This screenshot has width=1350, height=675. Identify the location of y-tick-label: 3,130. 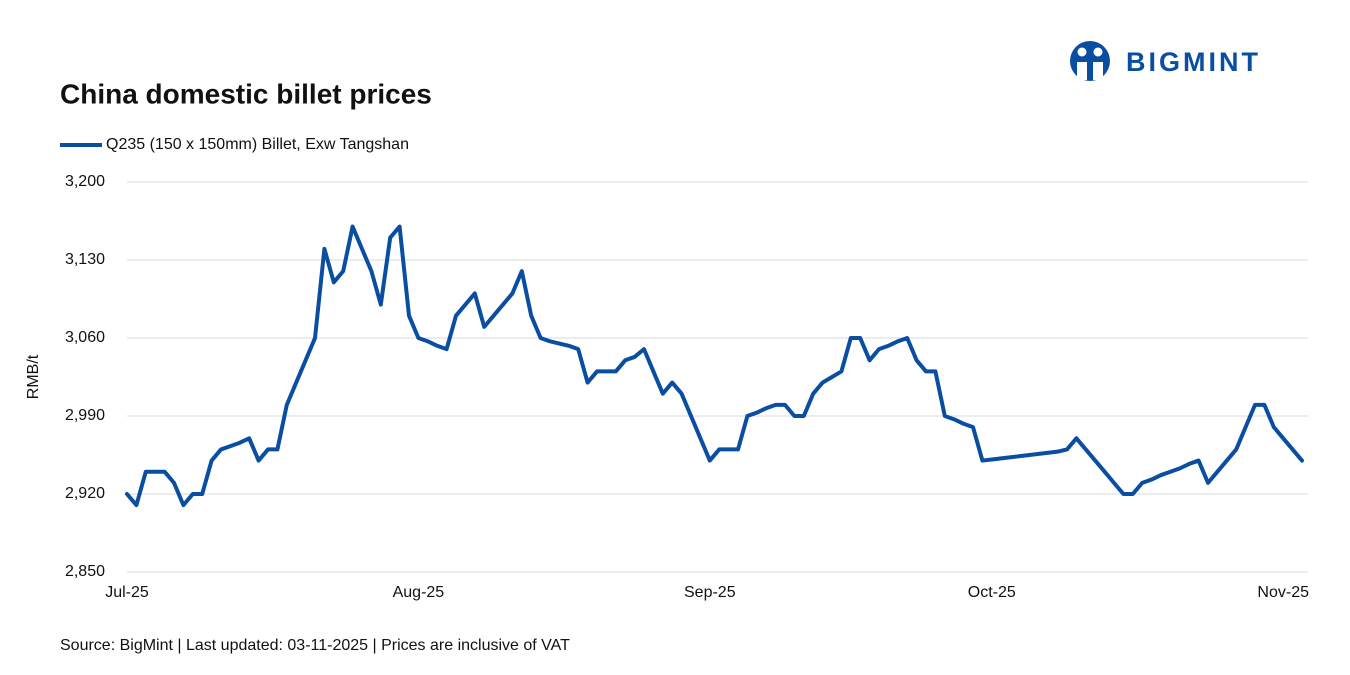
(85, 259).